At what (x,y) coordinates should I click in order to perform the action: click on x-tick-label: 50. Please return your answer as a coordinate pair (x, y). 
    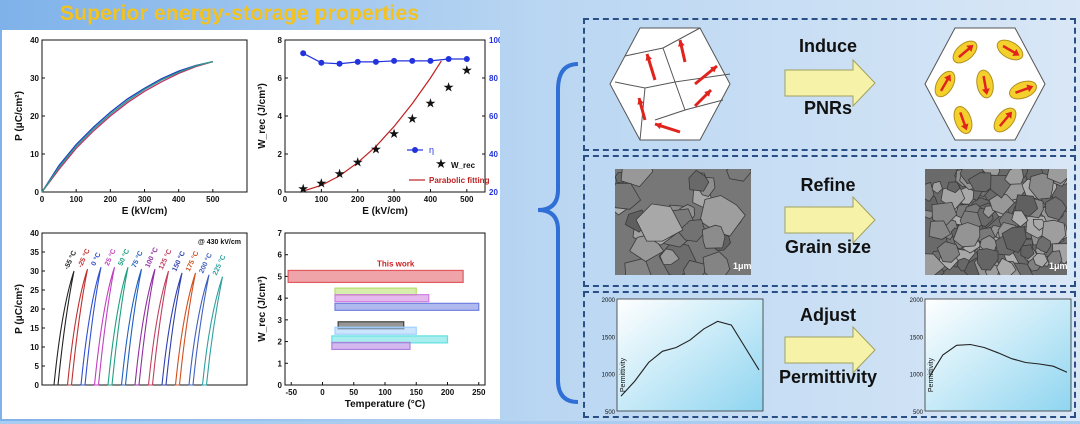
    Looking at the image, I should click on (353, 392).